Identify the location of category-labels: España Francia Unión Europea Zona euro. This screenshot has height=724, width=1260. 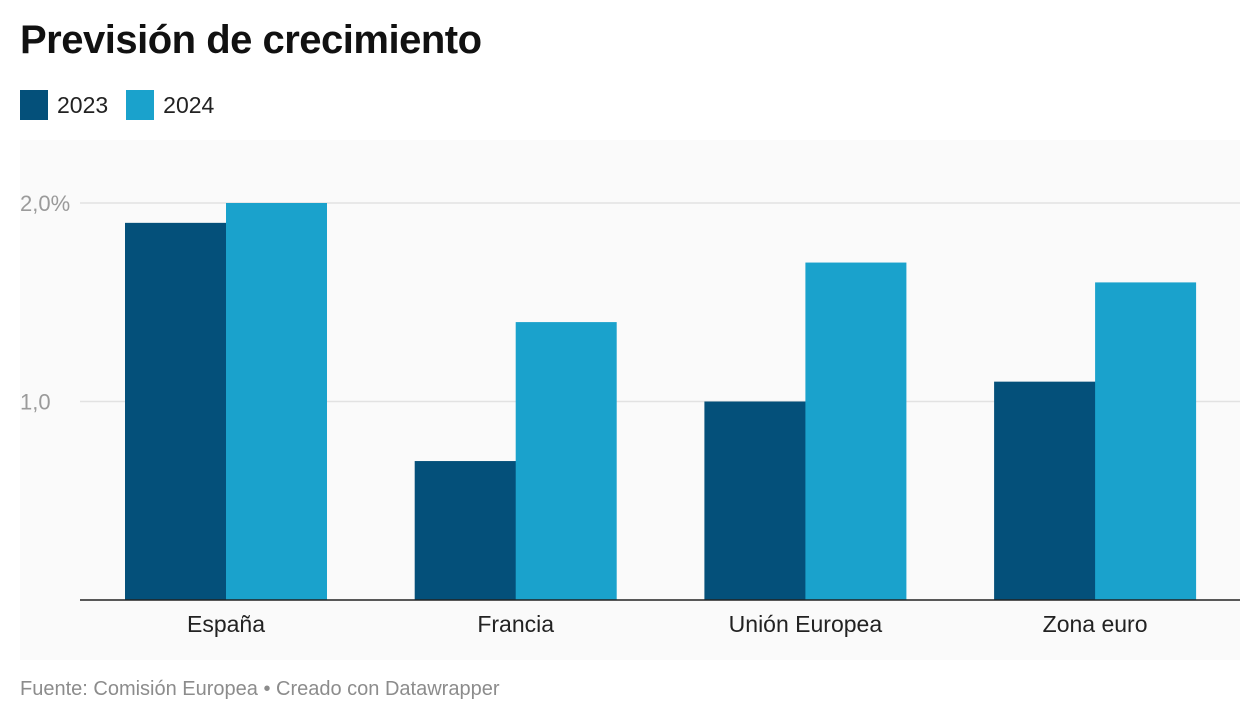
(667, 624).